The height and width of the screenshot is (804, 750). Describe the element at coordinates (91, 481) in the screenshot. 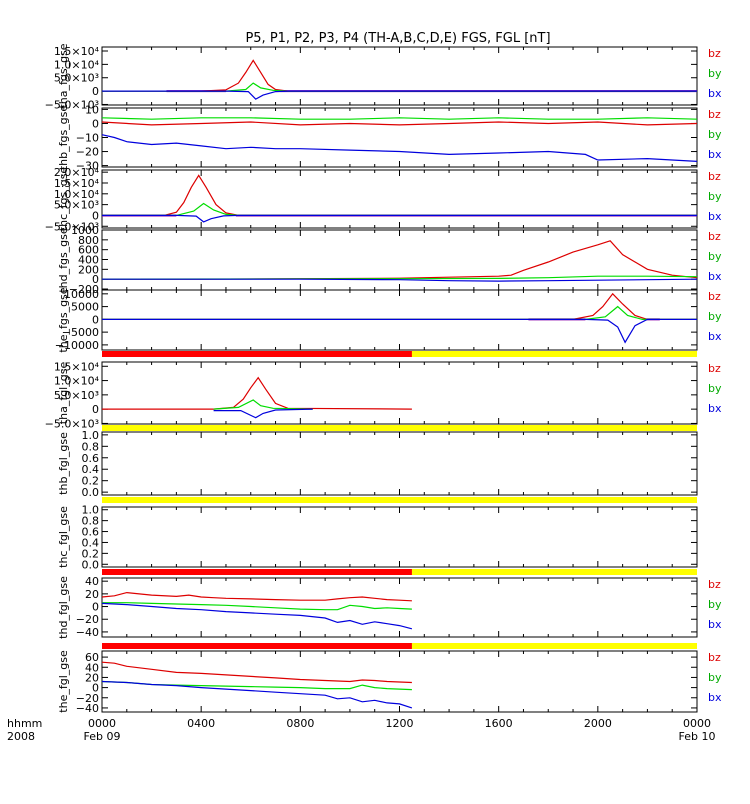

I see `y-tick-label: 0.2` at that location.